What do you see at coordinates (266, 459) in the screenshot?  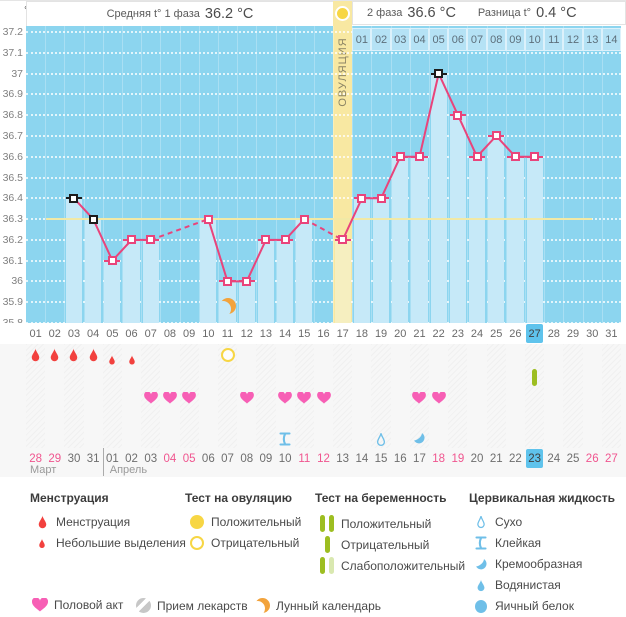 I see `date-cell: 09` at bounding box center [266, 459].